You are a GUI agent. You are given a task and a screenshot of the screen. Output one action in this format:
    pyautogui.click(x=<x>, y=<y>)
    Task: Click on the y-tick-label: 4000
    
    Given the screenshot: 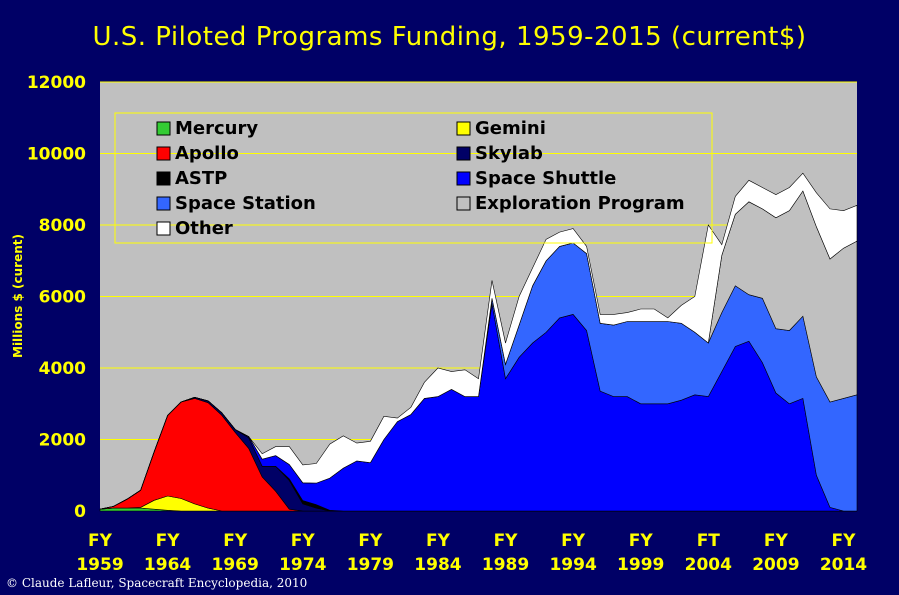 What is the action you would take?
    pyautogui.click(x=62, y=369)
    